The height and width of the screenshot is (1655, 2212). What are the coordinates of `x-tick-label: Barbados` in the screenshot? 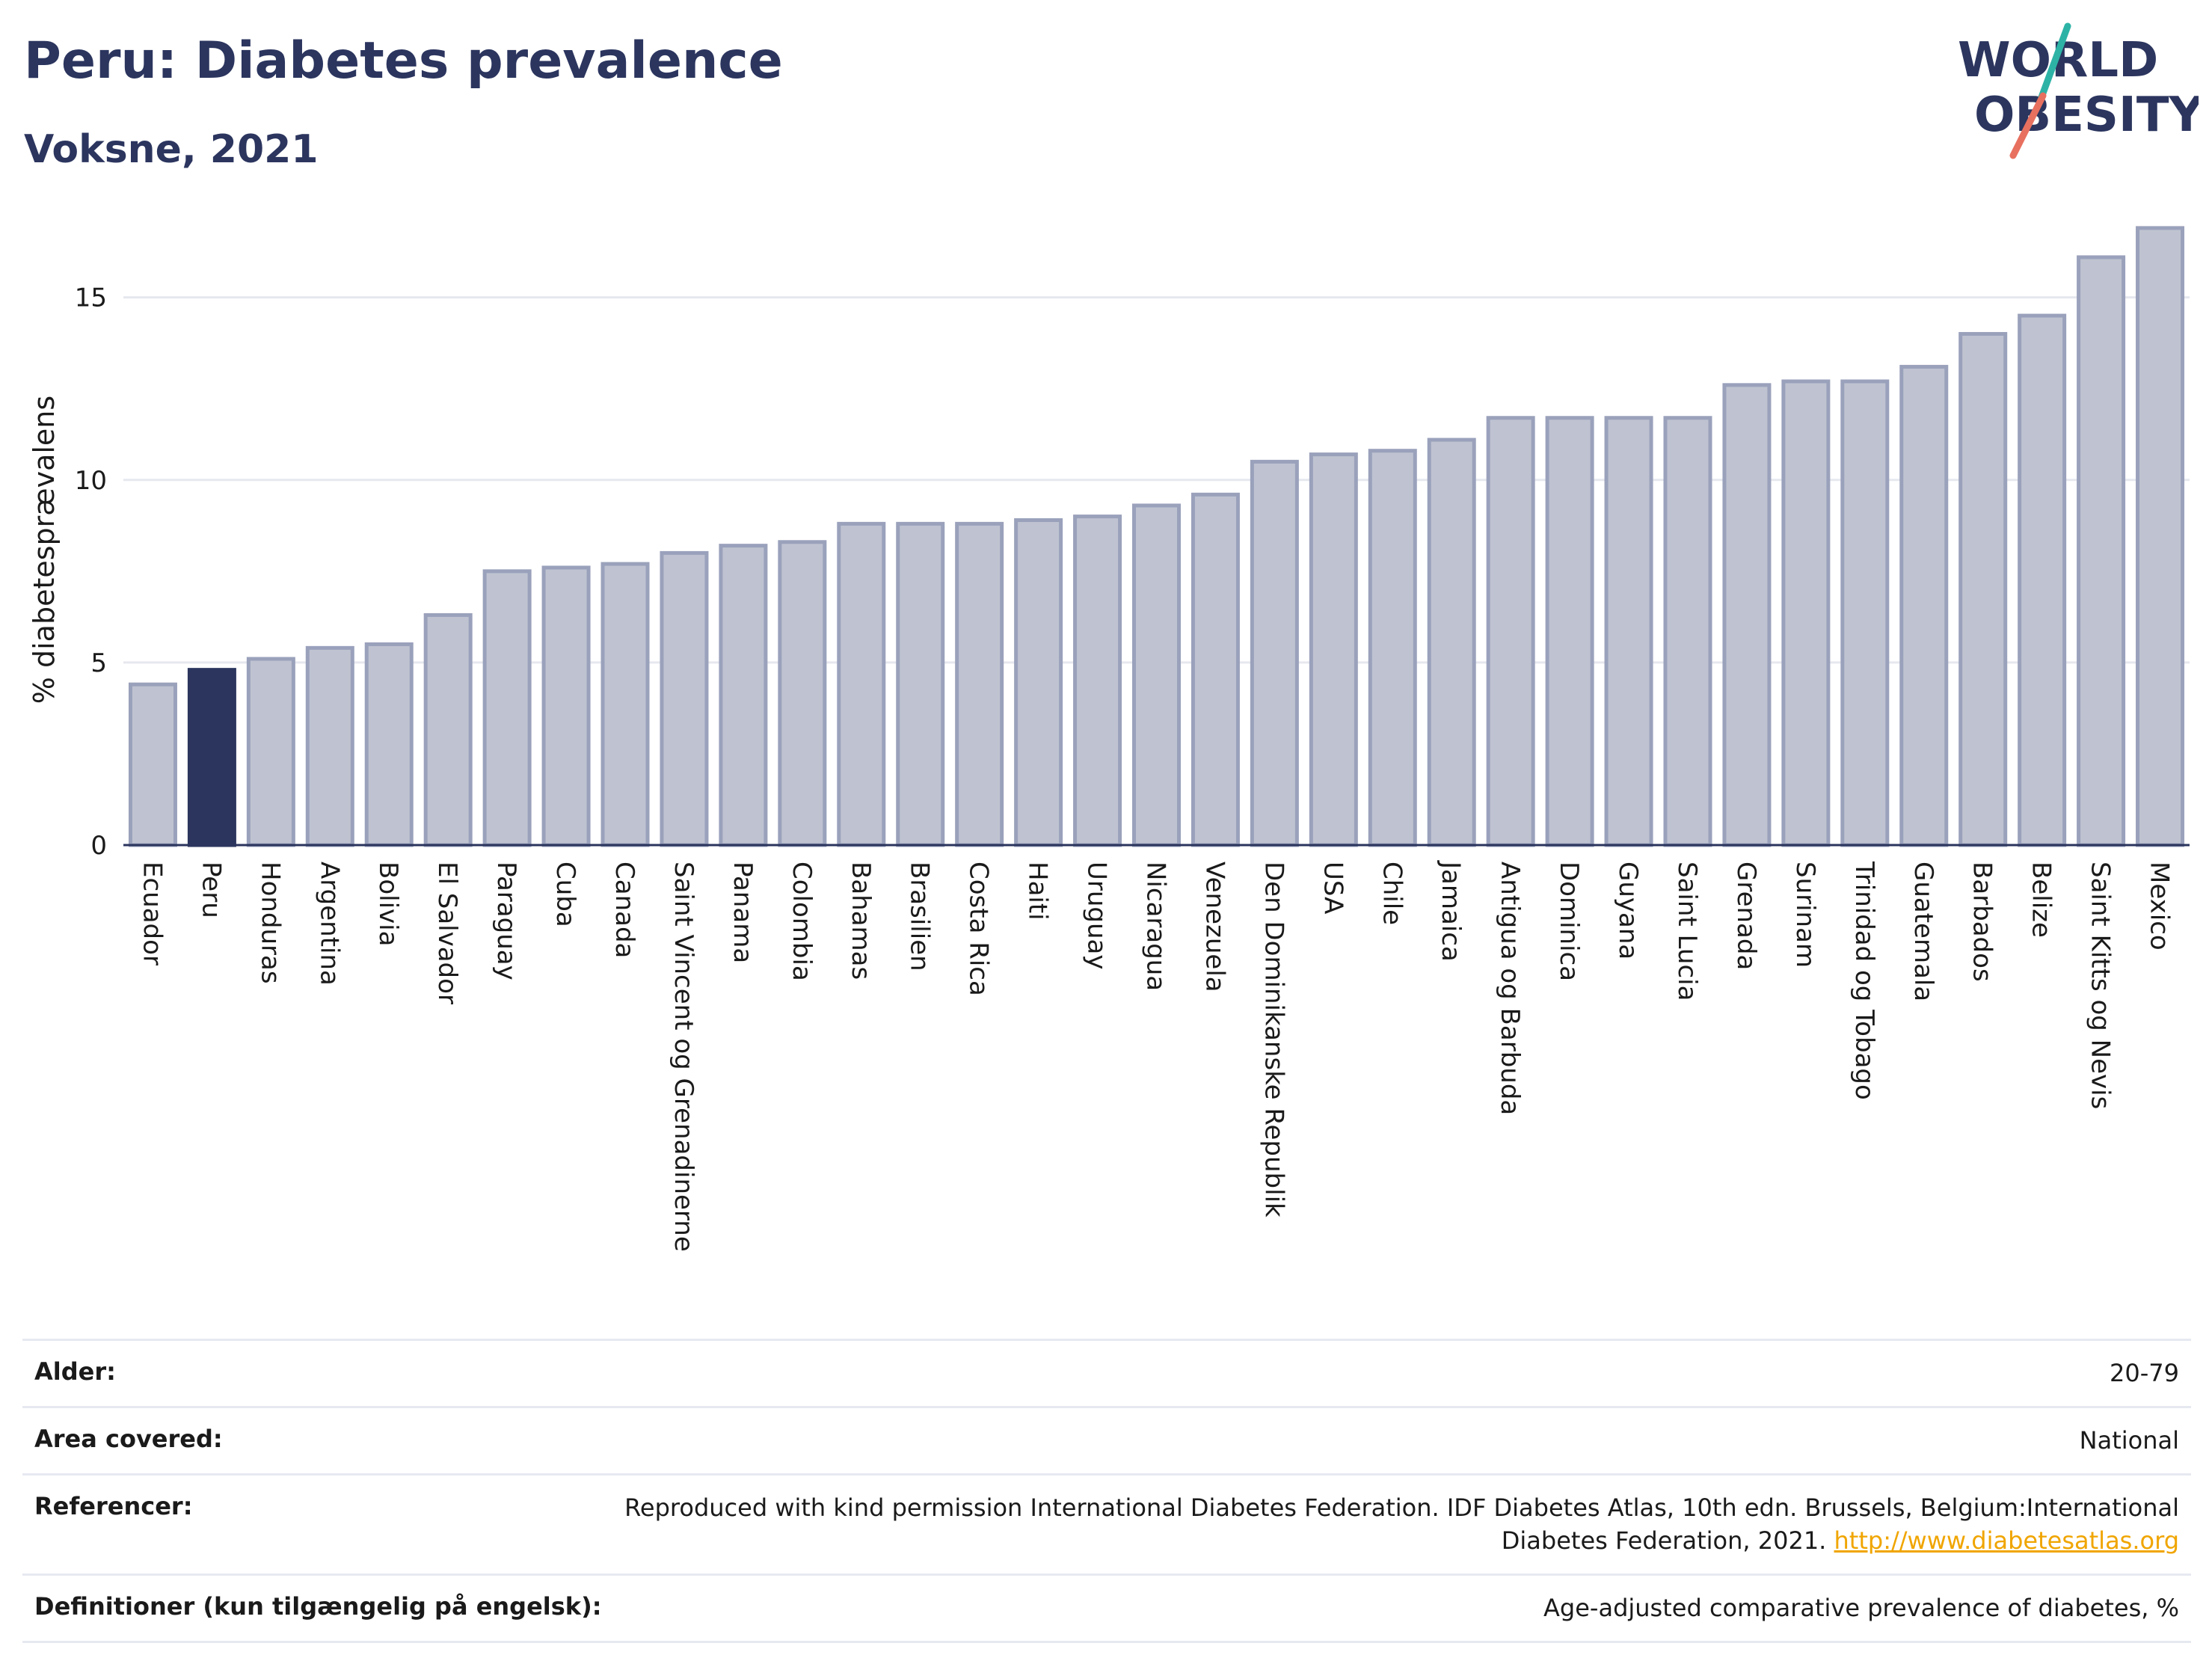 It's located at (1982, 922).